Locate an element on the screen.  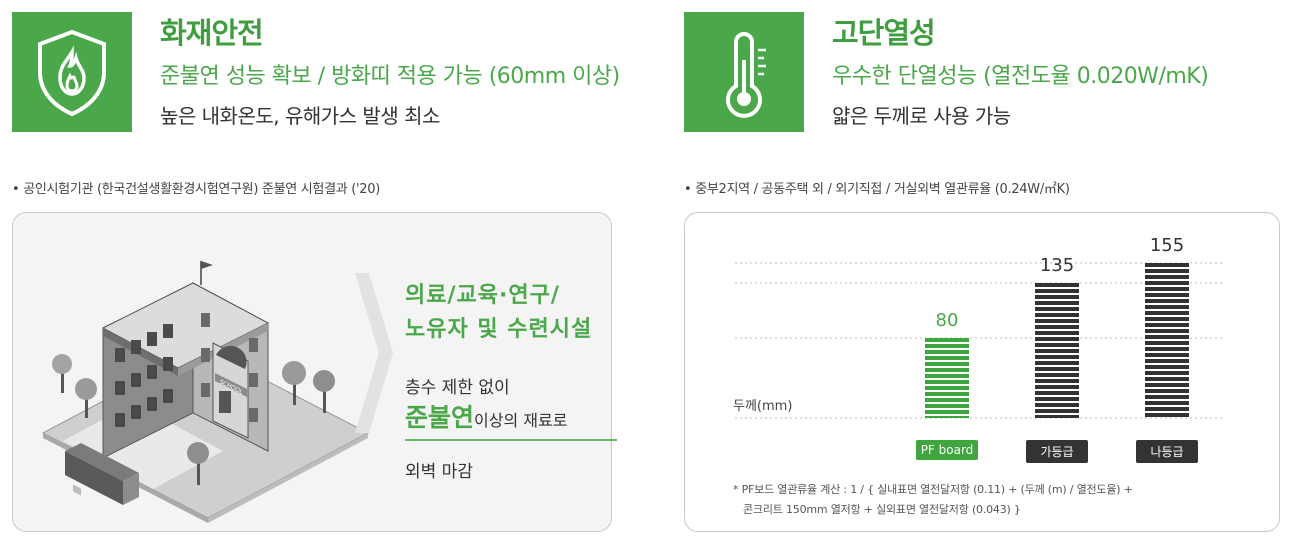
divider-line is located at coordinates (511, 440).